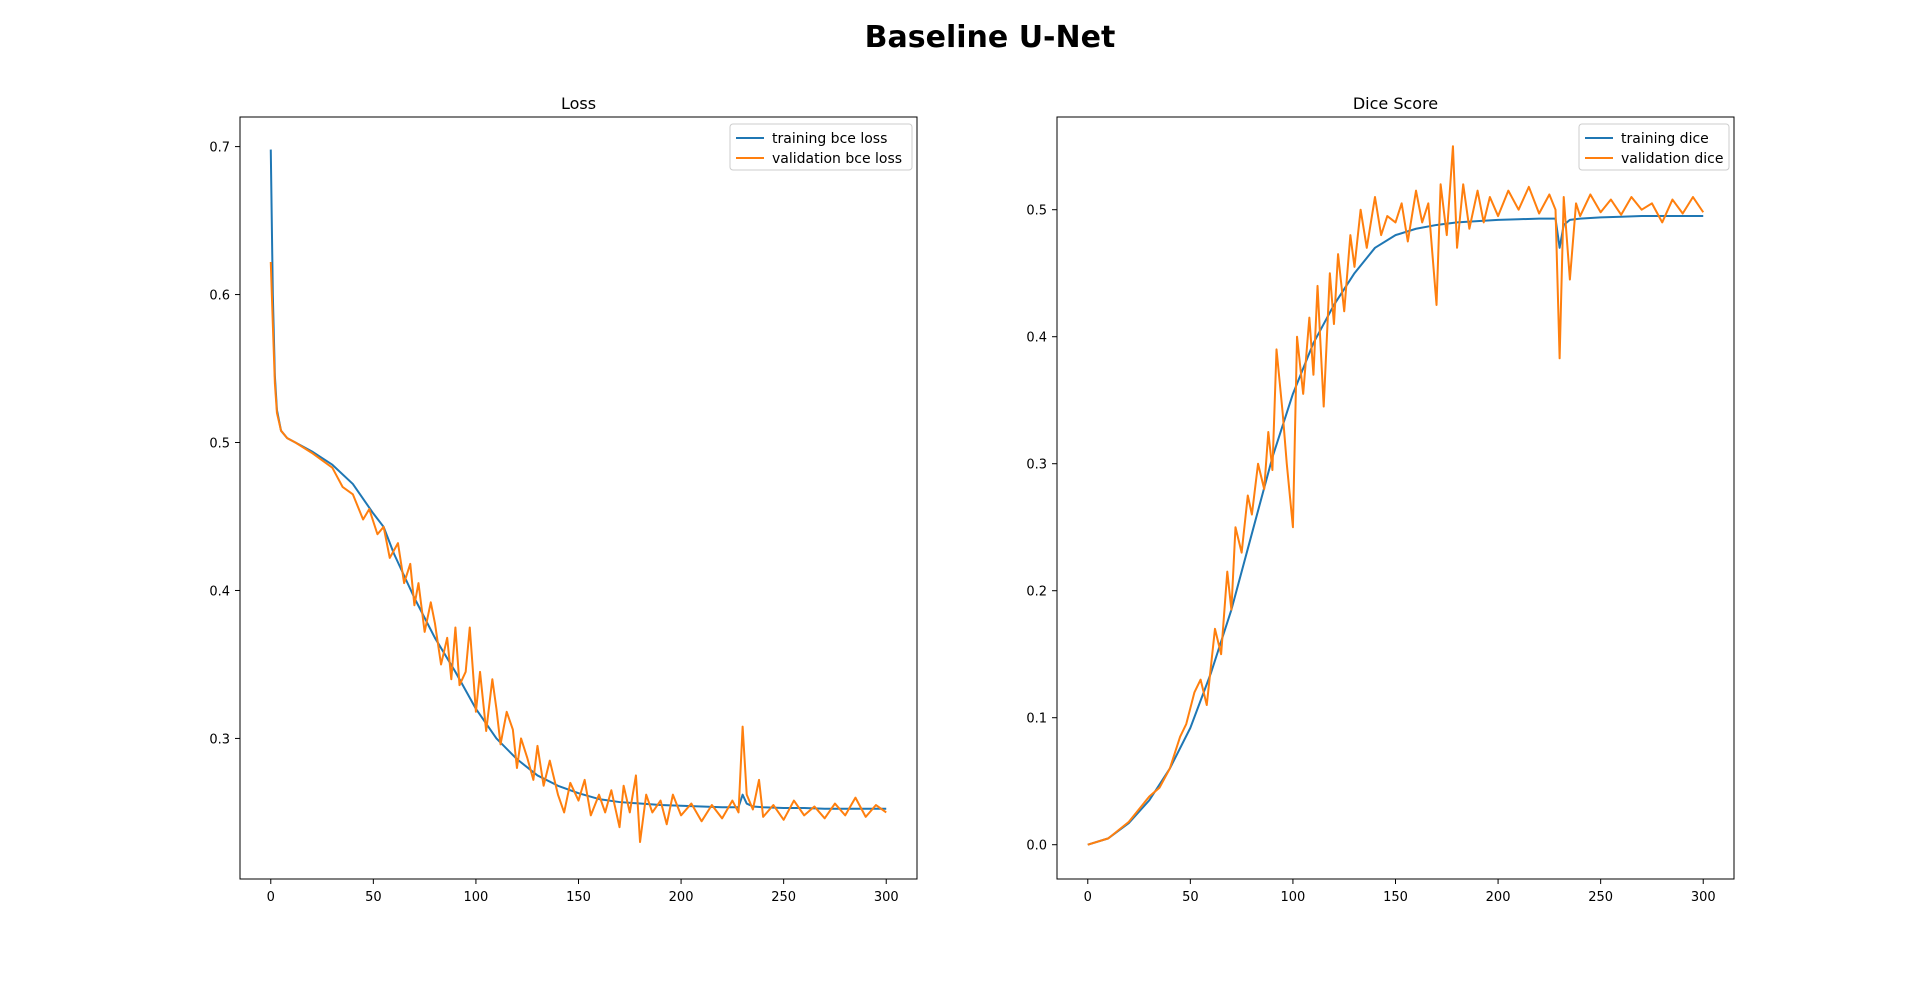 The image size is (1920, 986). I want to click on legend-label: validation bce loss, so click(837, 159).